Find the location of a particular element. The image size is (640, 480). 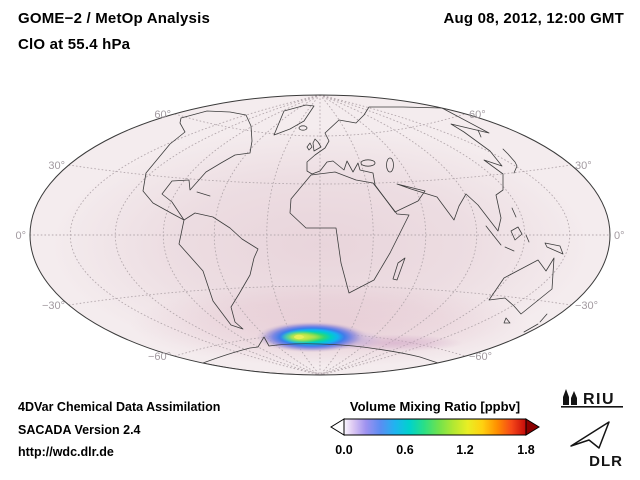

colorbar: 0.0 0.6 1.2 1.8 is located at coordinates (435, 437).